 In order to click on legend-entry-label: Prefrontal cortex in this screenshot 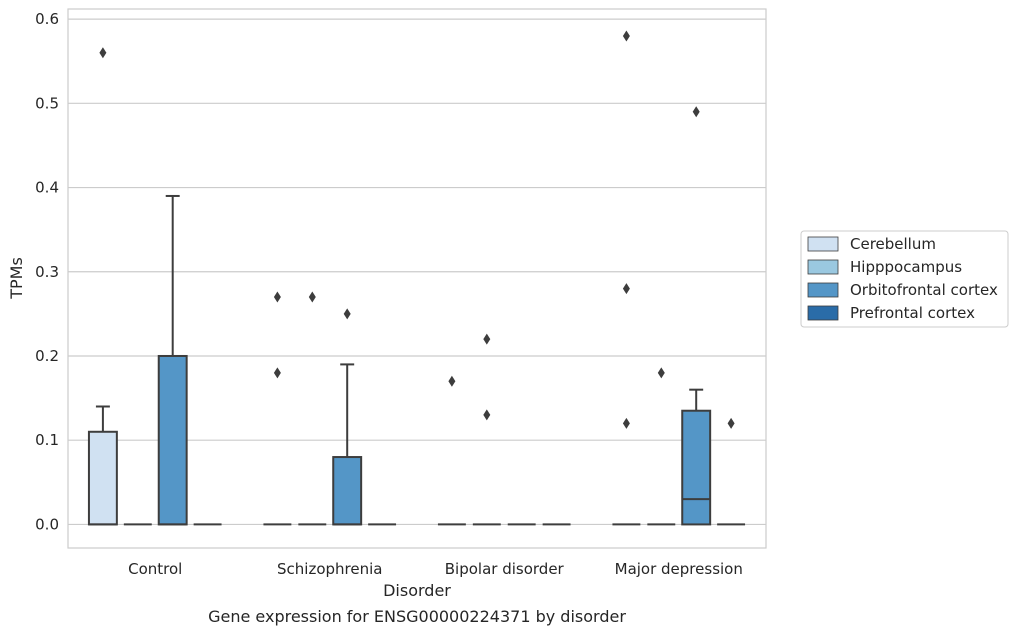, I will do `click(912, 313)`.